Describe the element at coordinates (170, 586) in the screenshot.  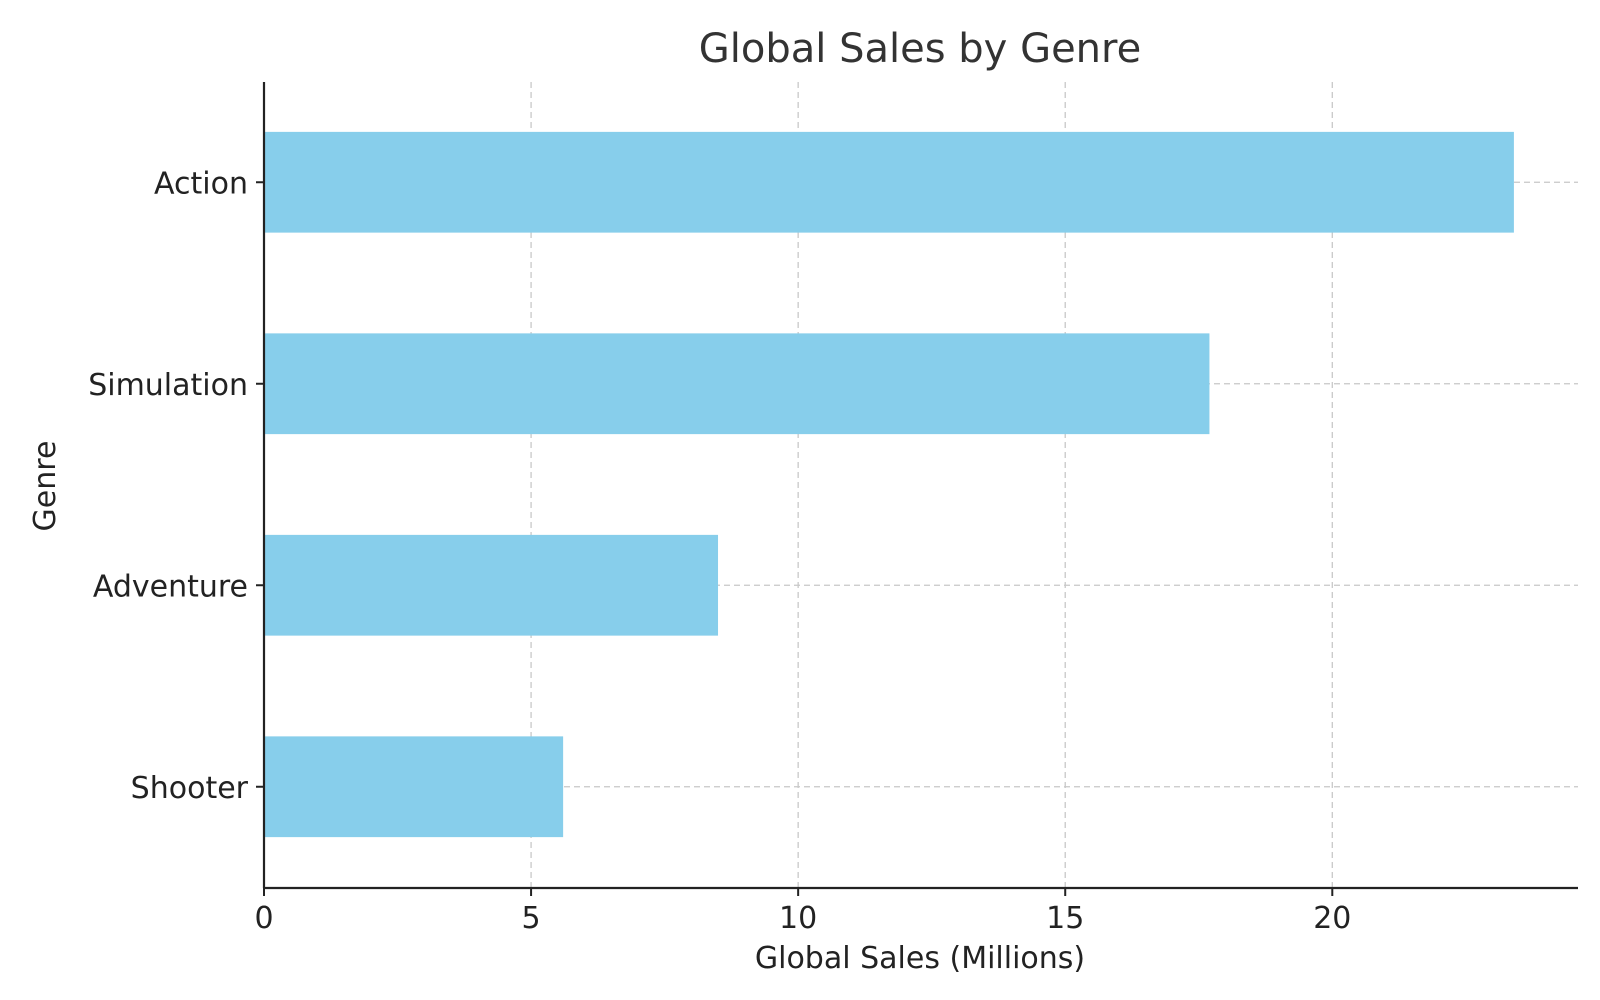
I see `y-tick-label-adventure: Adventure` at that location.